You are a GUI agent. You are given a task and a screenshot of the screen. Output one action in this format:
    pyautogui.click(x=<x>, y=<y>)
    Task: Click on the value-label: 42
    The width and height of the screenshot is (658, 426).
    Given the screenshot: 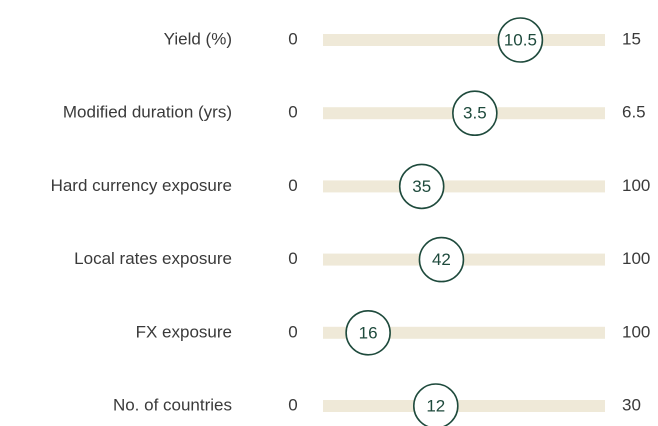 What is the action you would take?
    pyautogui.click(x=441, y=259)
    